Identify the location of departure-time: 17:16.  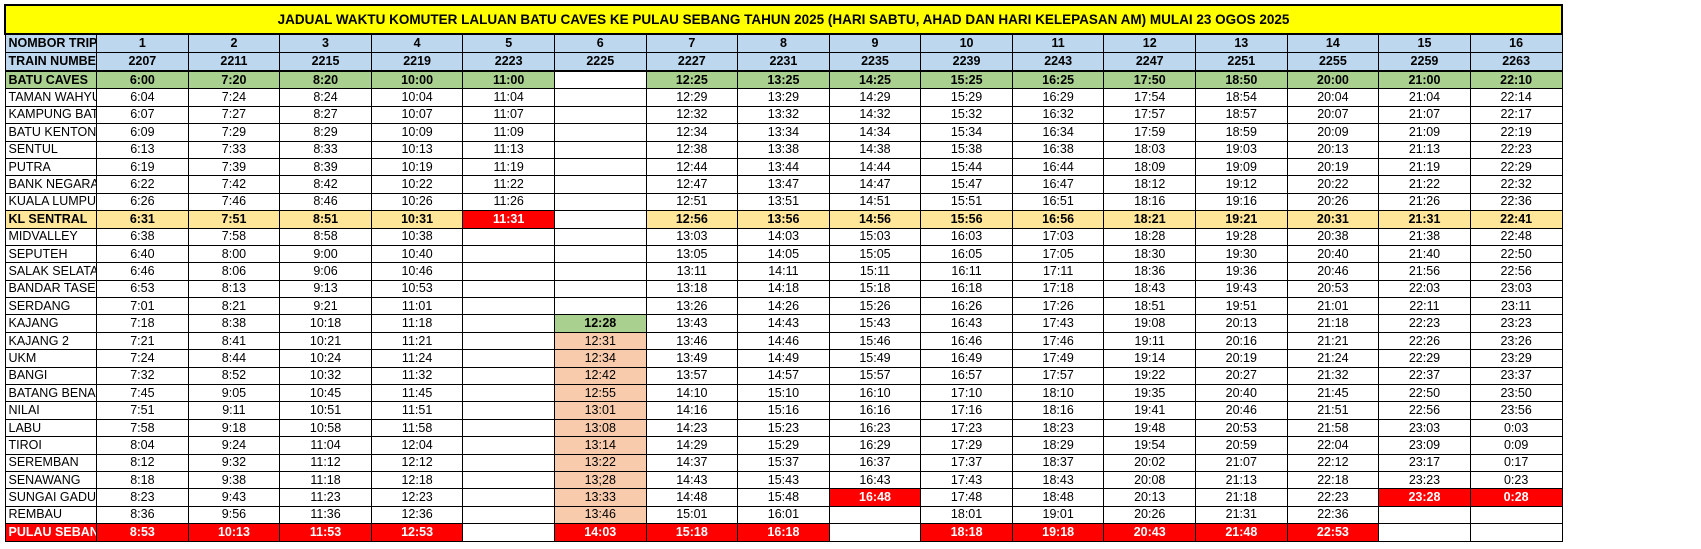
(966, 410).